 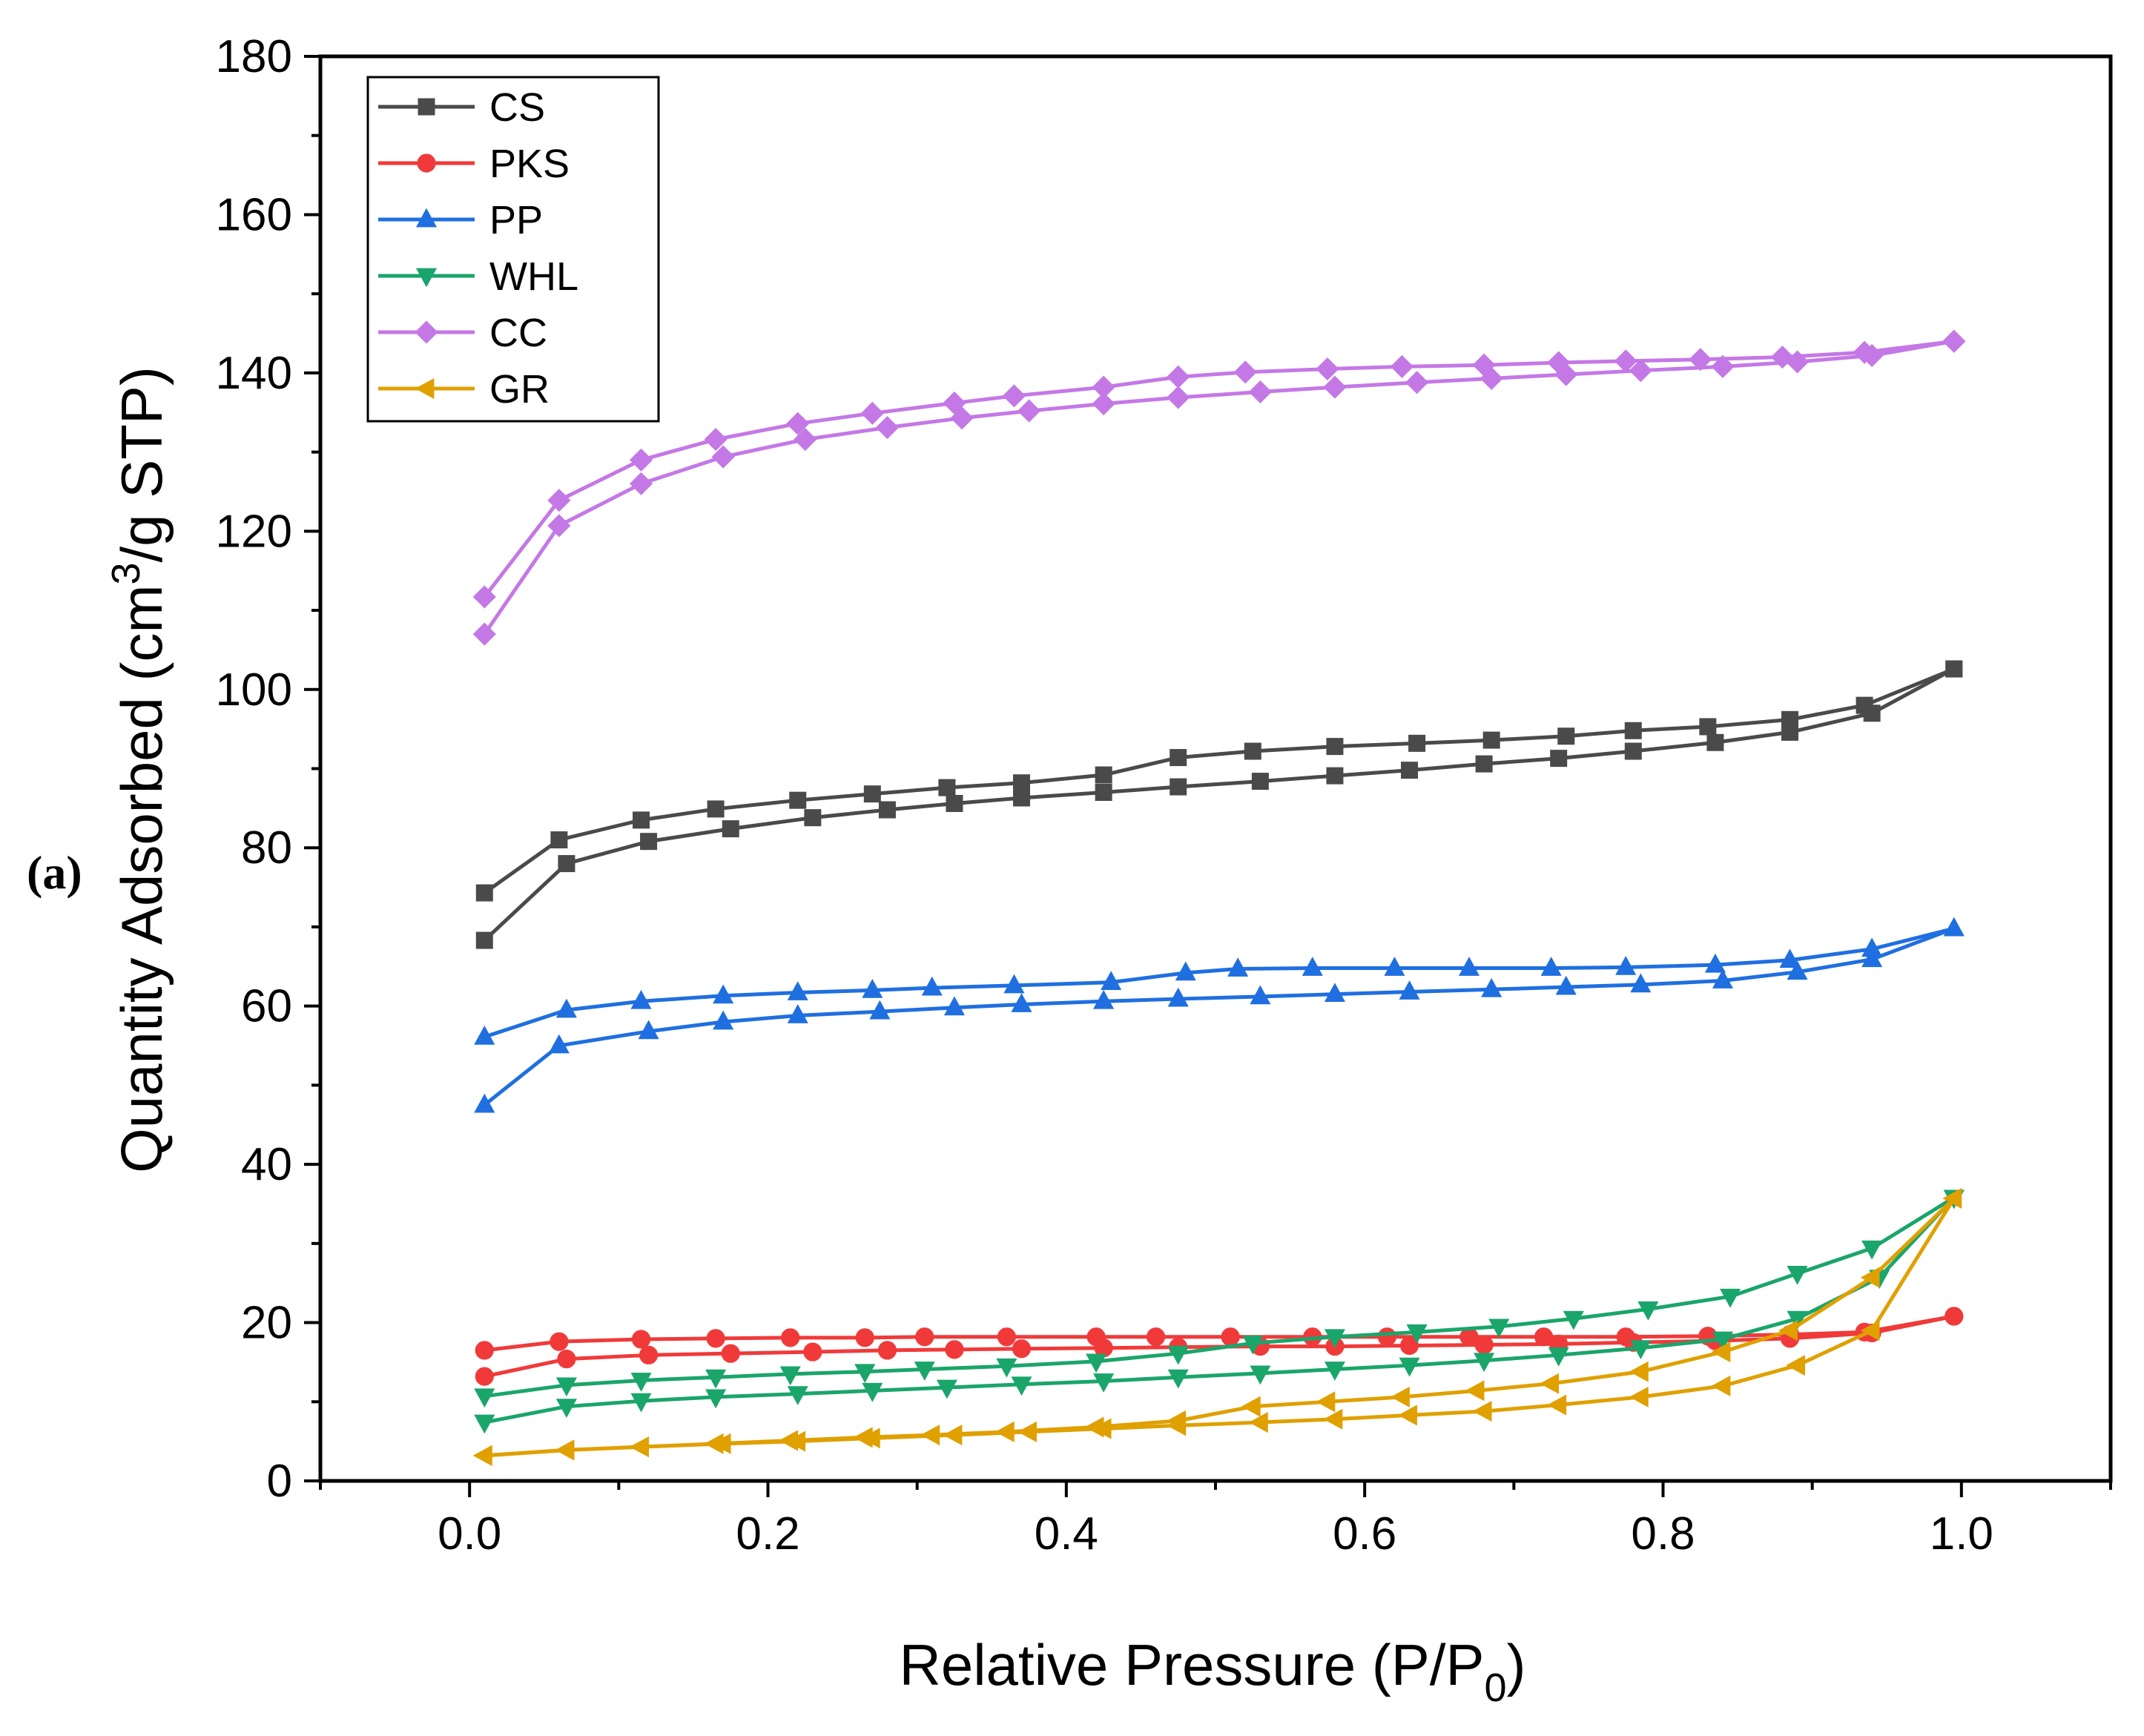 I want to click on x-tick-label: 0.4, so click(x=1066, y=1534).